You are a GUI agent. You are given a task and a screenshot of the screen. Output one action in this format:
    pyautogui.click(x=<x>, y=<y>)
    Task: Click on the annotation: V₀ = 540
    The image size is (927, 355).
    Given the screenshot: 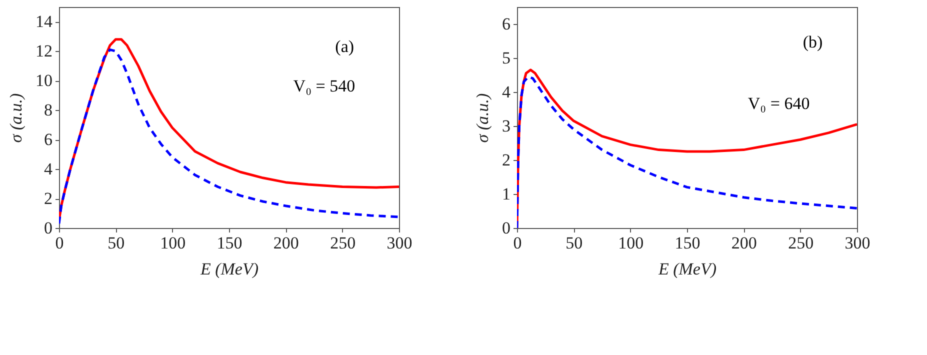 What is the action you would take?
    pyautogui.click(x=324, y=86)
    